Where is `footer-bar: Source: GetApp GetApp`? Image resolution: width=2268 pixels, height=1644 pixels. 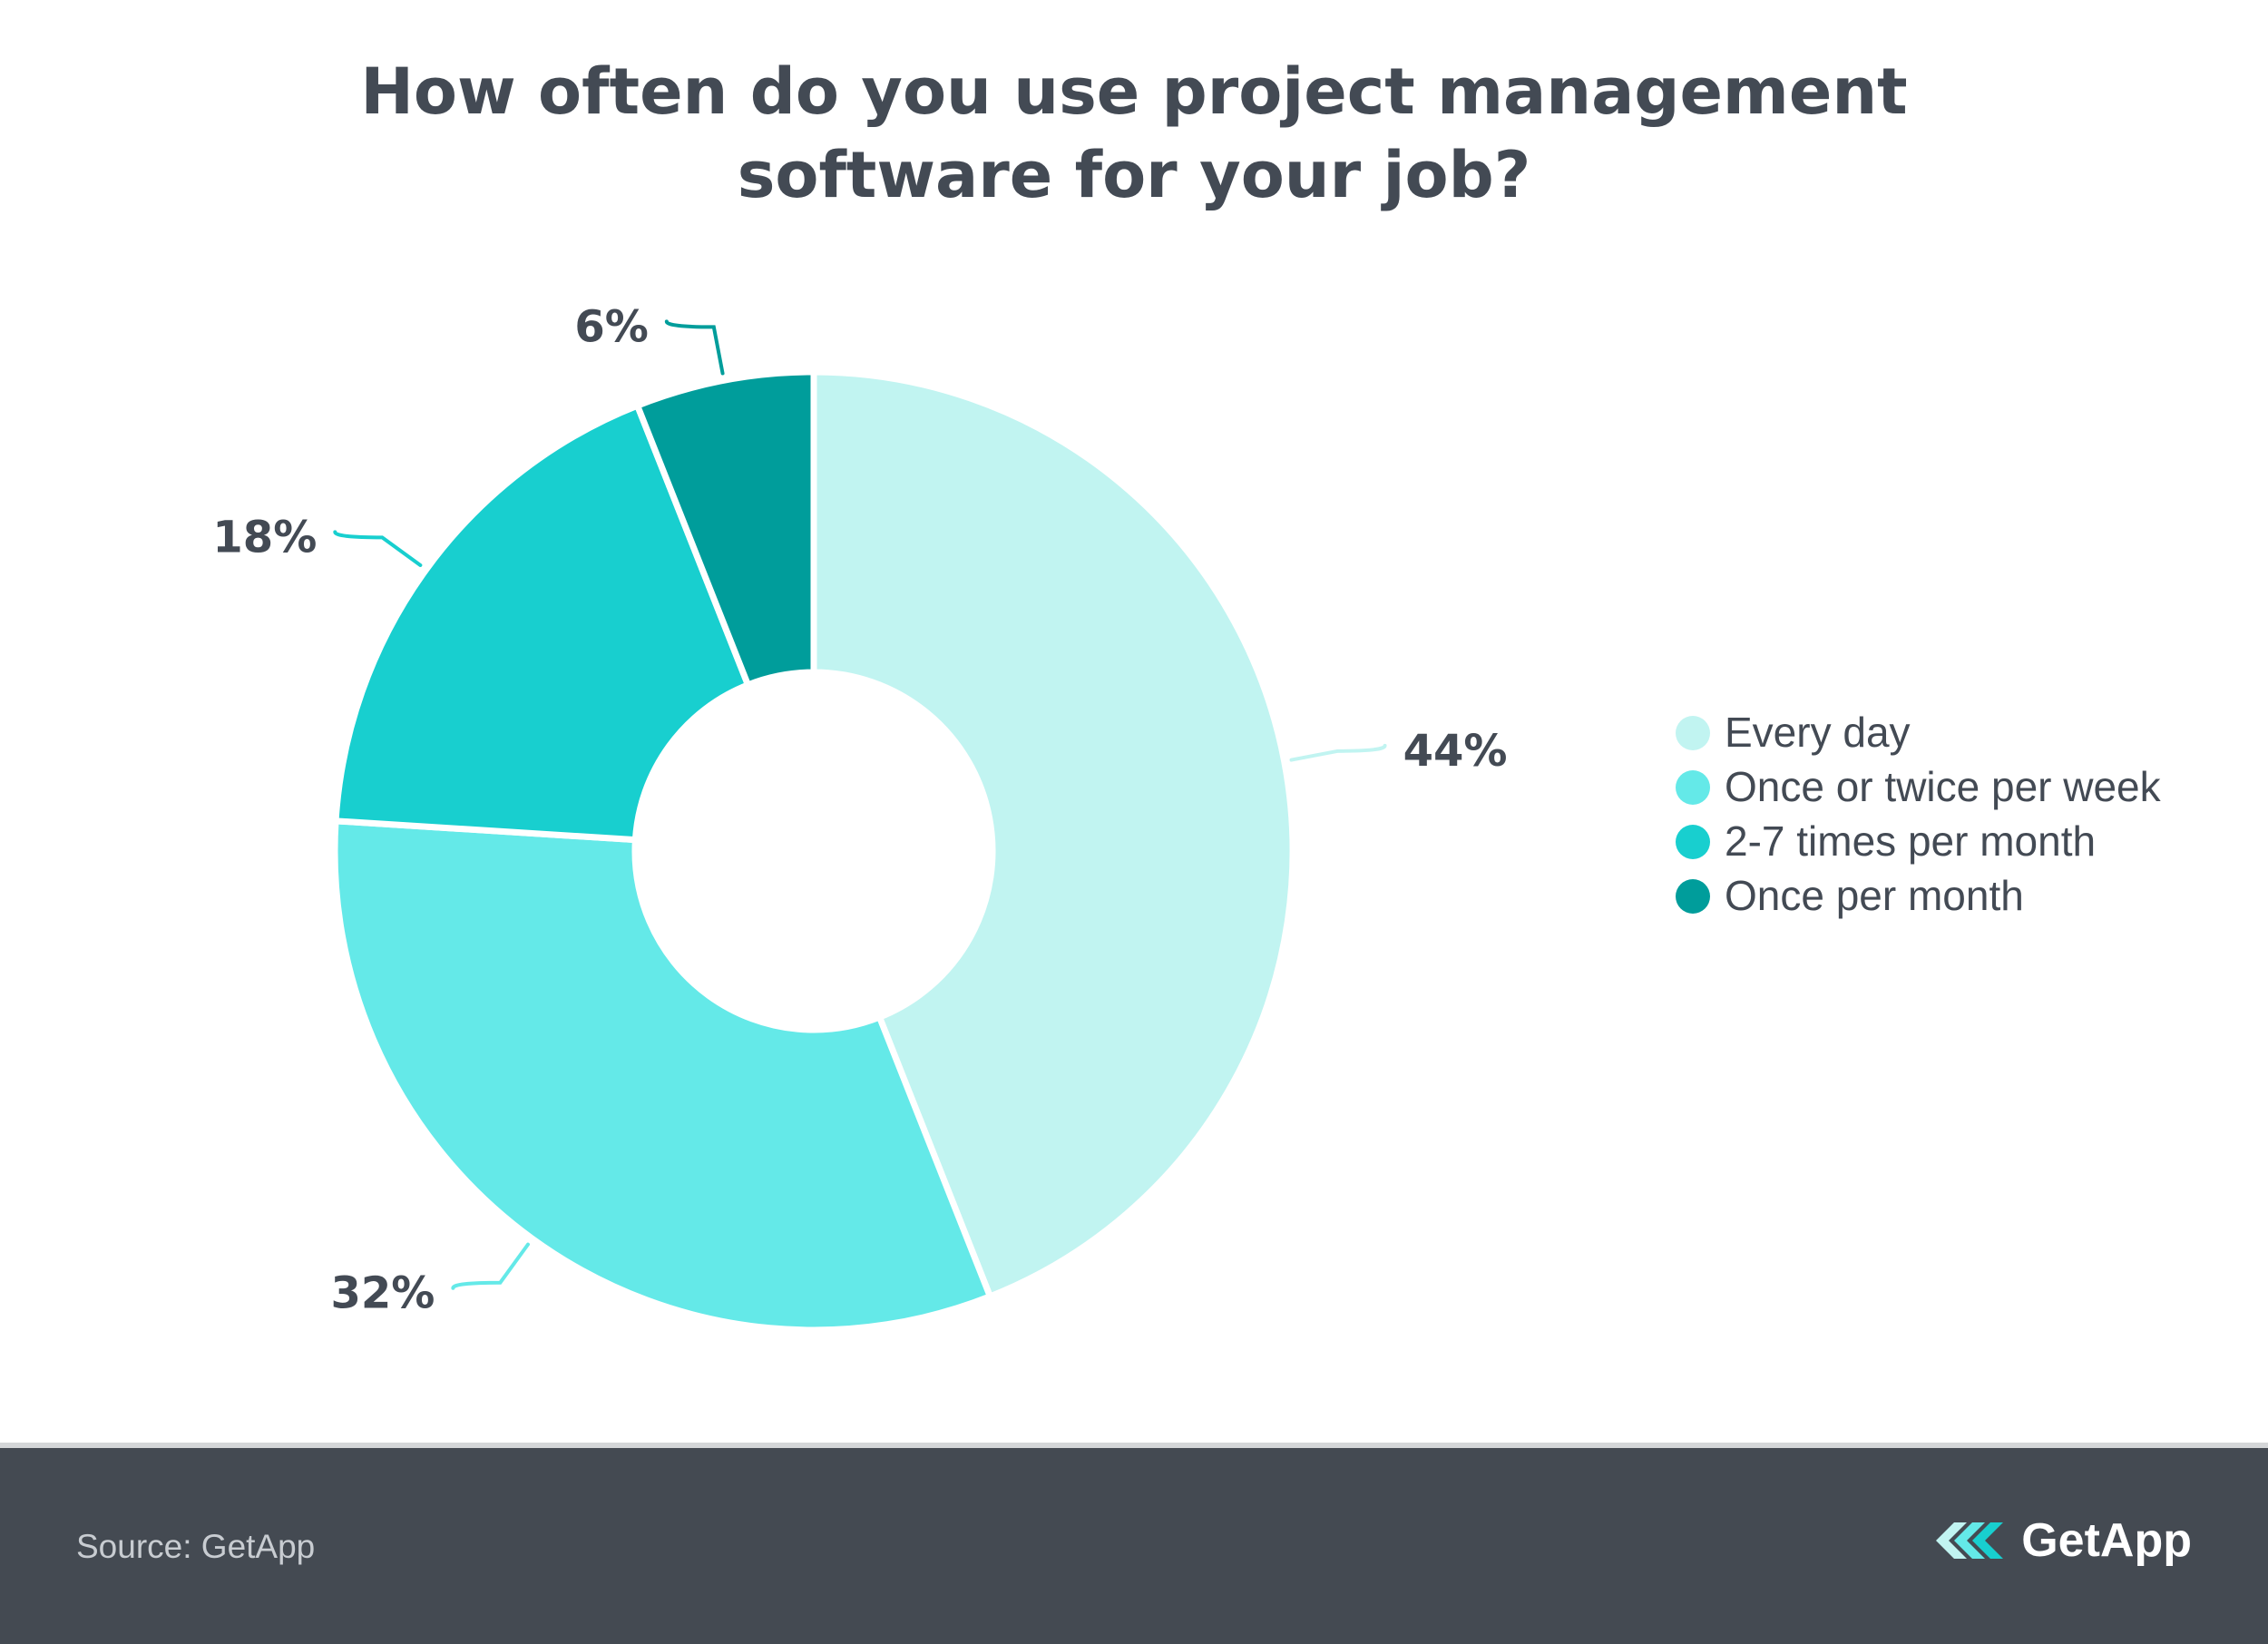
footer-bar: Source: GetApp GetApp is located at coordinates (1134, 1544).